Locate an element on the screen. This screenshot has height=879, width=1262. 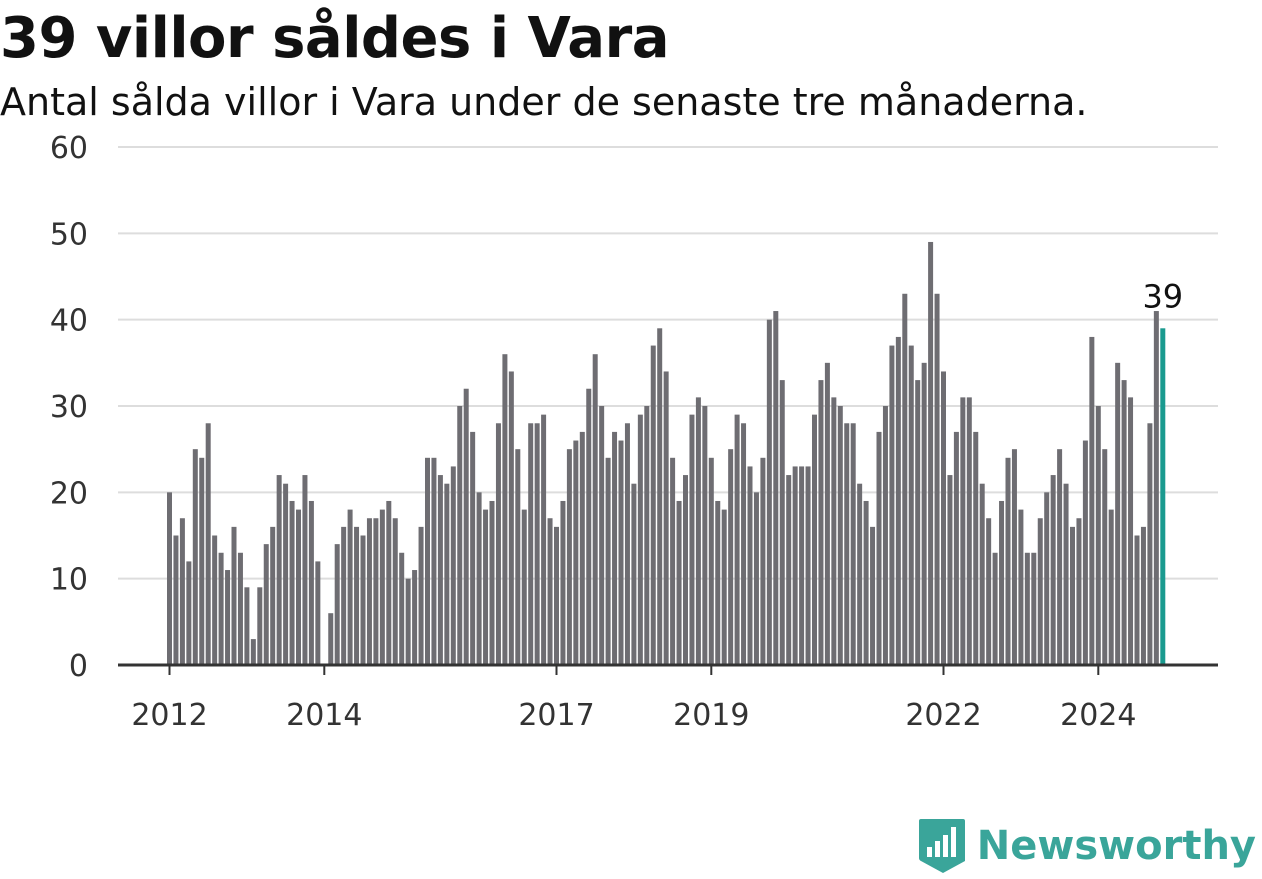
x-tick-label: 2012 is located at coordinates (169, 715).